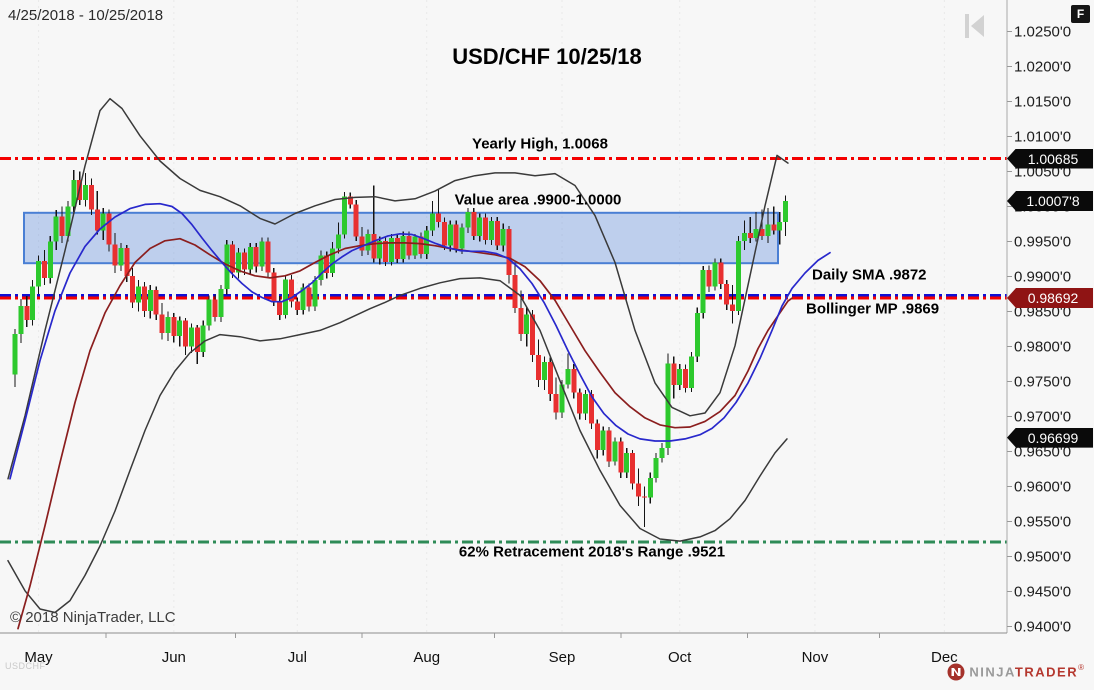 The image size is (1094, 690). What do you see at coordinates (592, 552) in the screenshot?
I see `retracement-label: 62% Retracement 2018's Range .9521` at bounding box center [592, 552].